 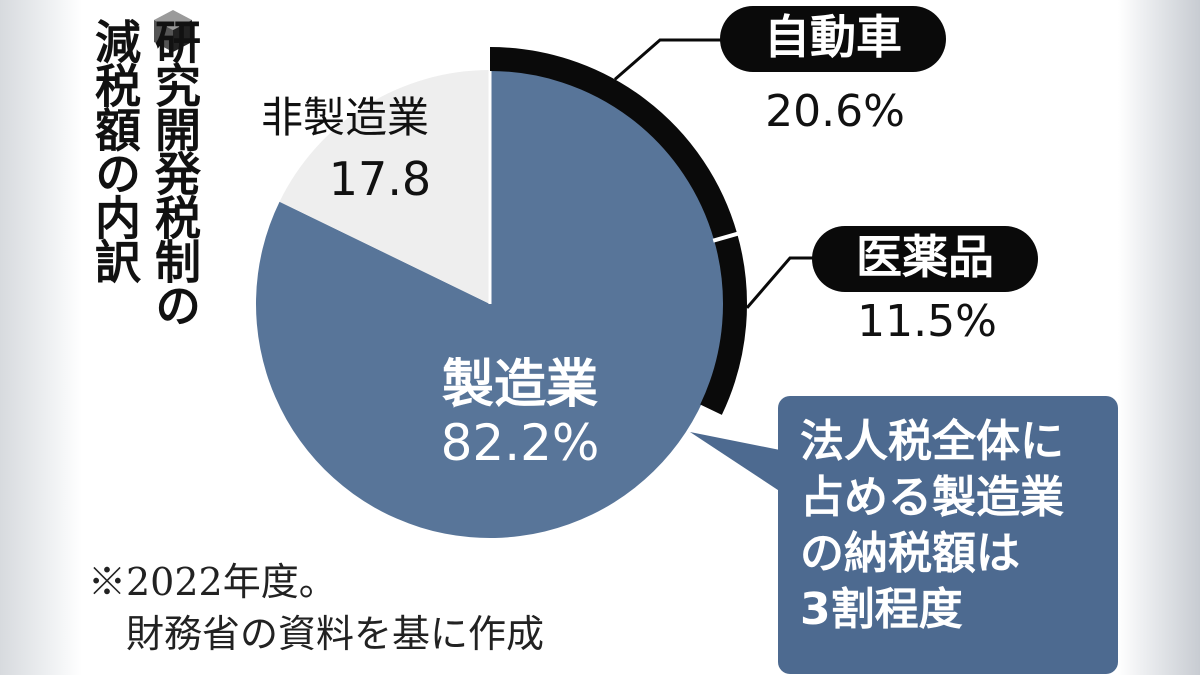 What do you see at coordinates (835, 111) in the screenshot?
I see `value-automobile: 20.6%` at bounding box center [835, 111].